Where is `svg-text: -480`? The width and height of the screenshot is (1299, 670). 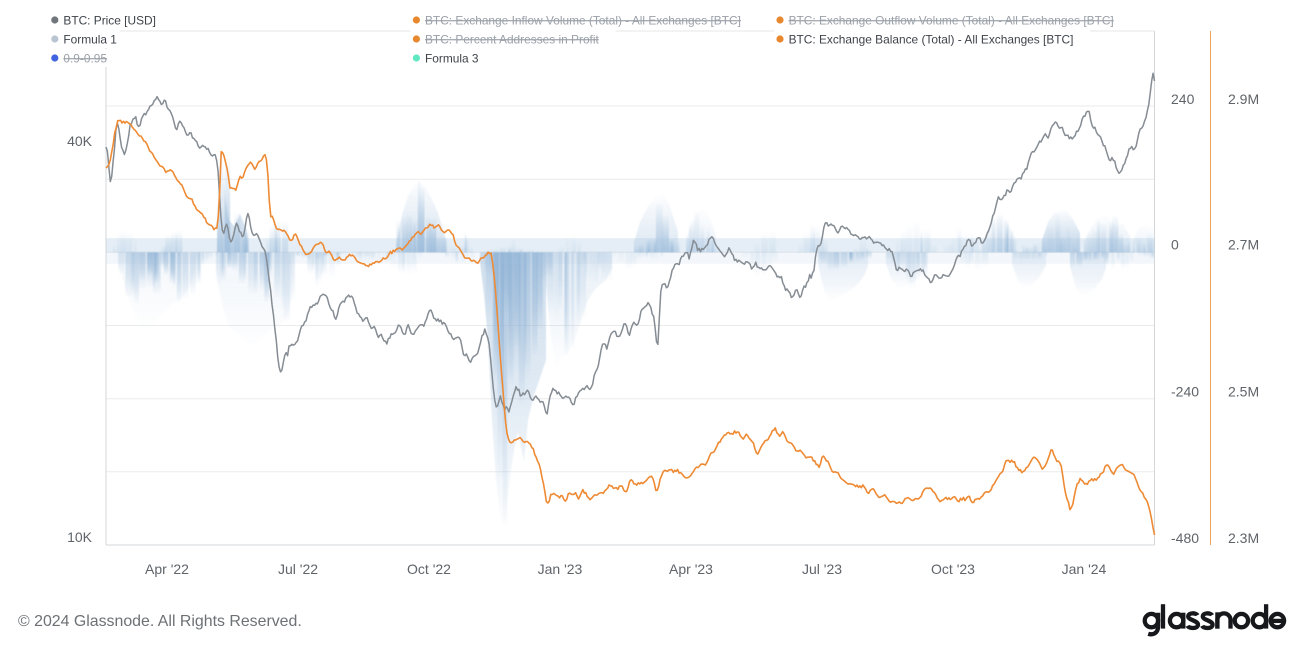 svg-text: -480 is located at coordinates (1185, 538).